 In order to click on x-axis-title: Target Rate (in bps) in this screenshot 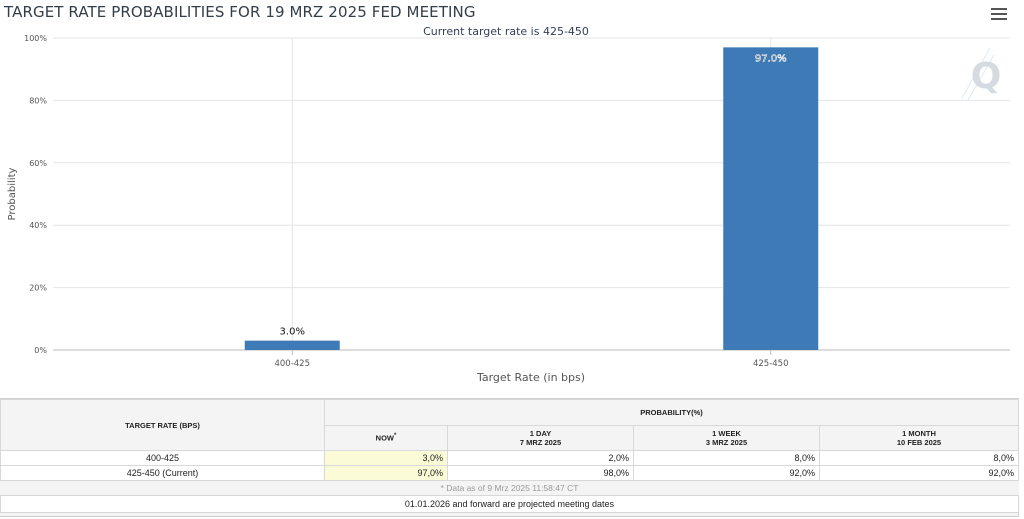, I will do `click(530, 377)`.